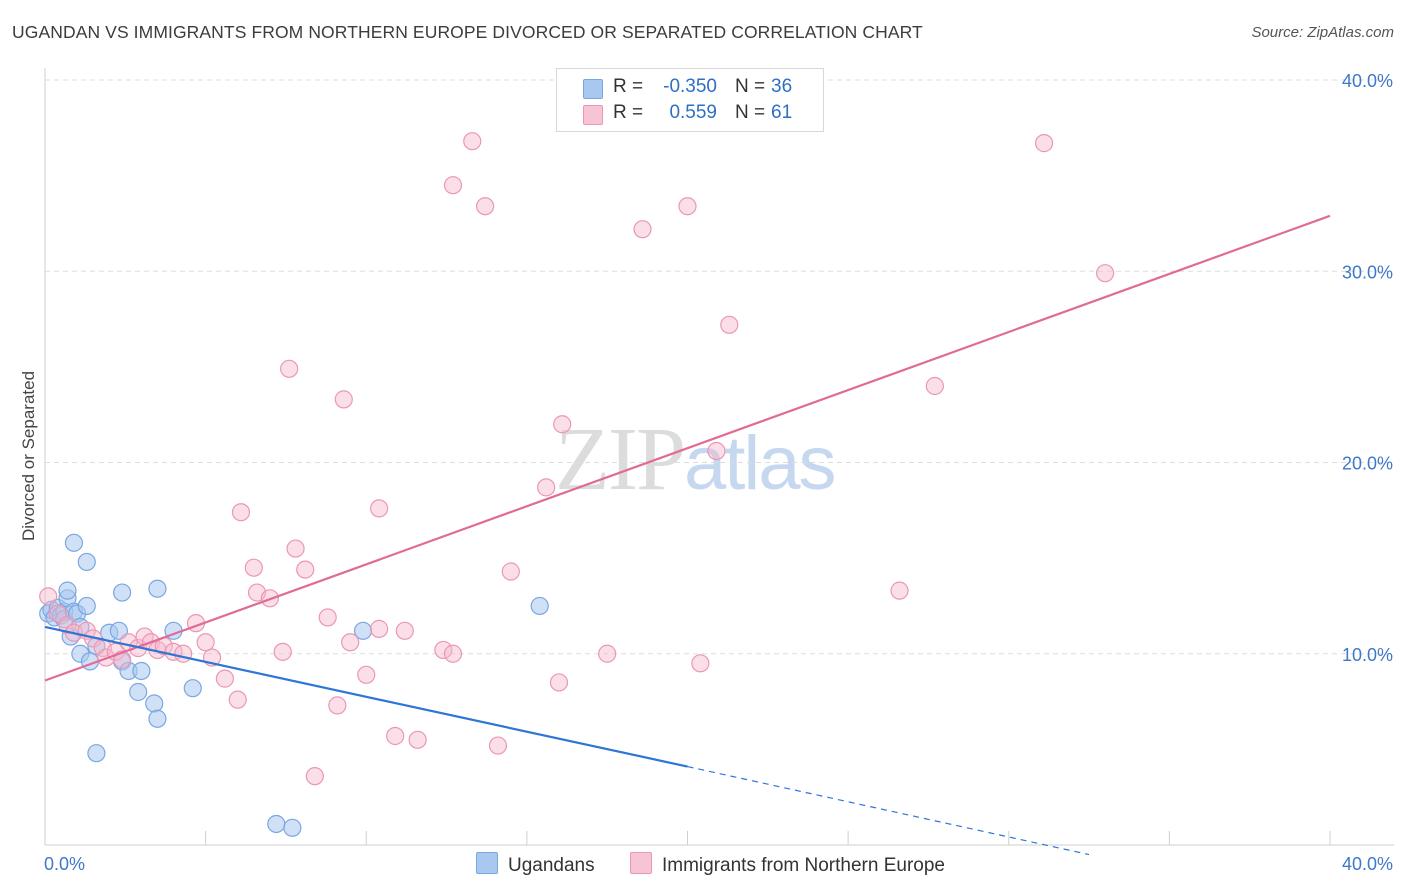 The image size is (1406, 892). I want to click on watermark-atlas: atlas, so click(760, 463).